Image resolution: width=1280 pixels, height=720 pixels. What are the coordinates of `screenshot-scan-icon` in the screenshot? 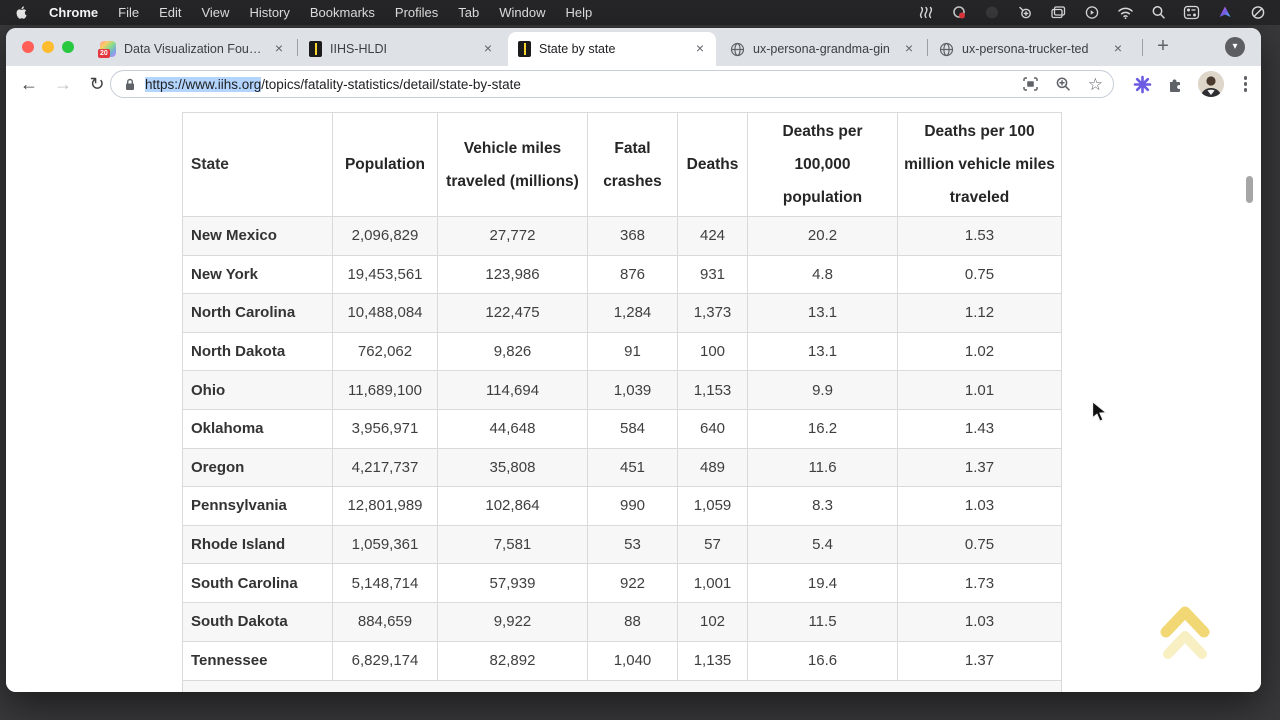 It's located at (1030, 84).